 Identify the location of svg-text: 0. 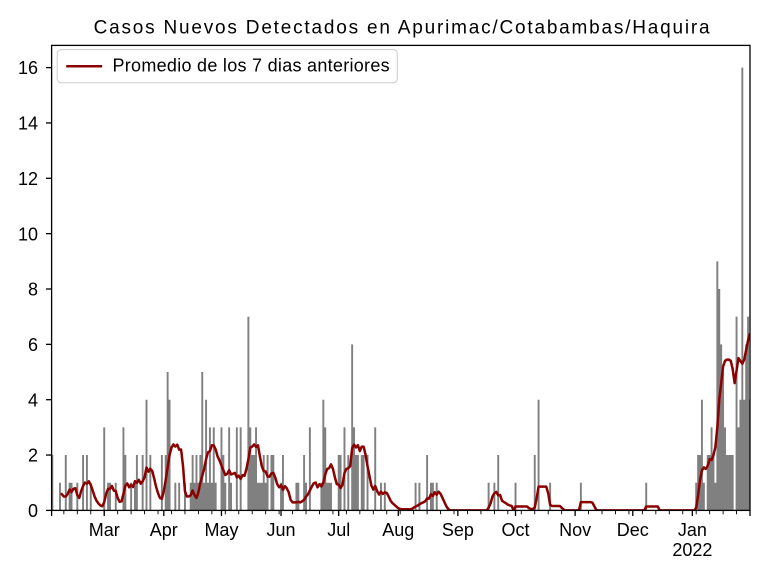
(33, 511).